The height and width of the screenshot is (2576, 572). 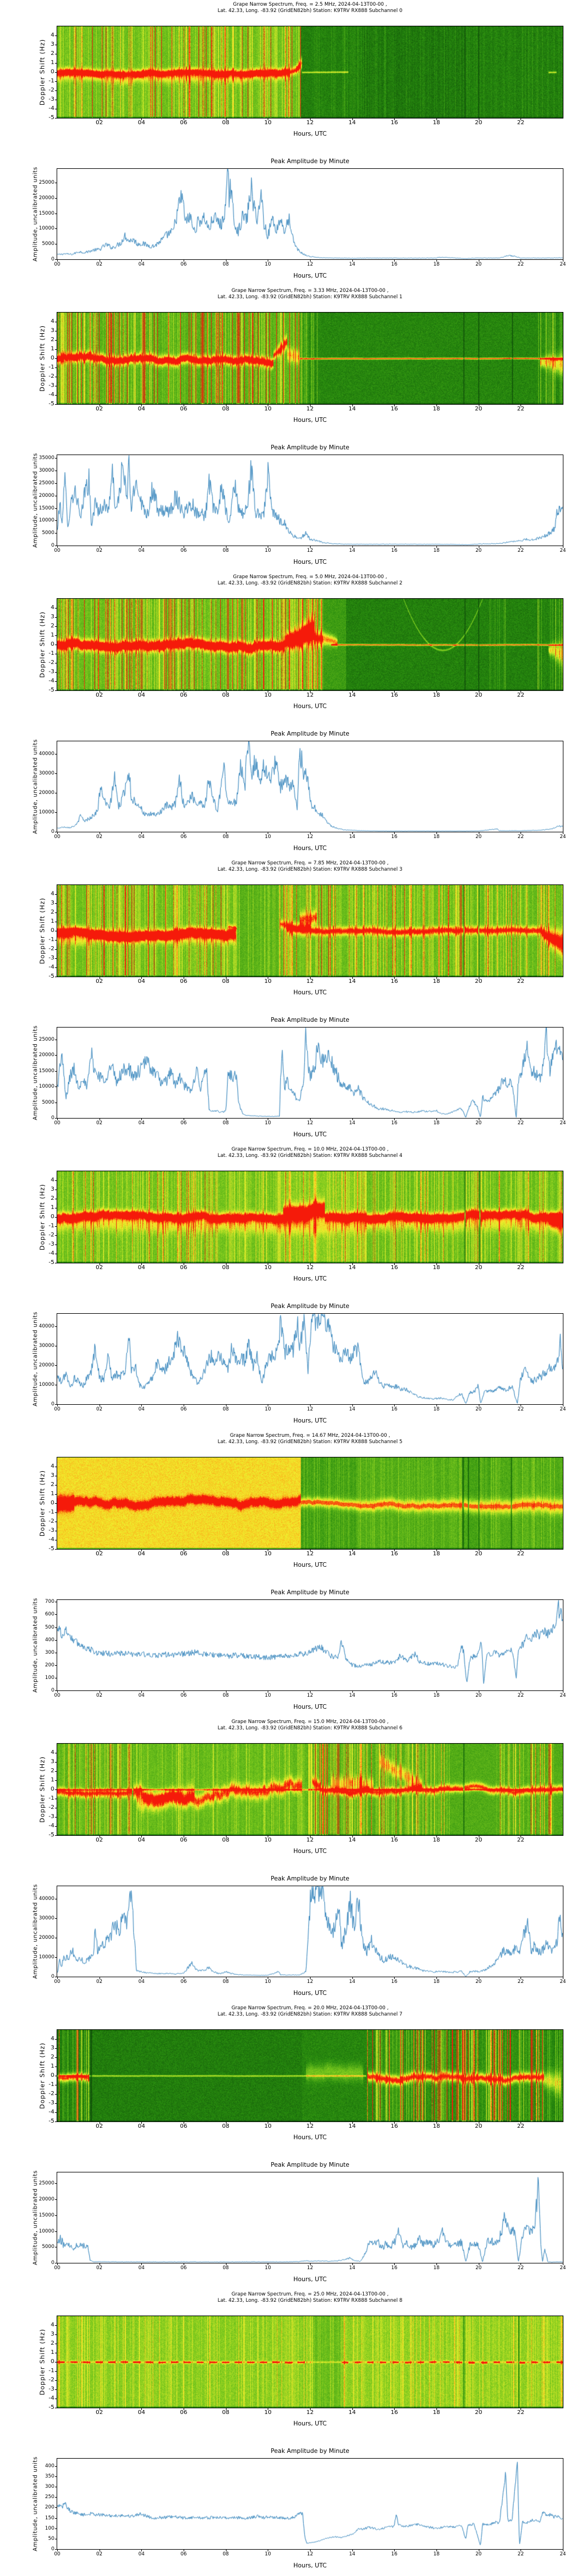 What do you see at coordinates (46, 495) in the screenshot?
I see `y-tick-label: 20000` at bounding box center [46, 495].